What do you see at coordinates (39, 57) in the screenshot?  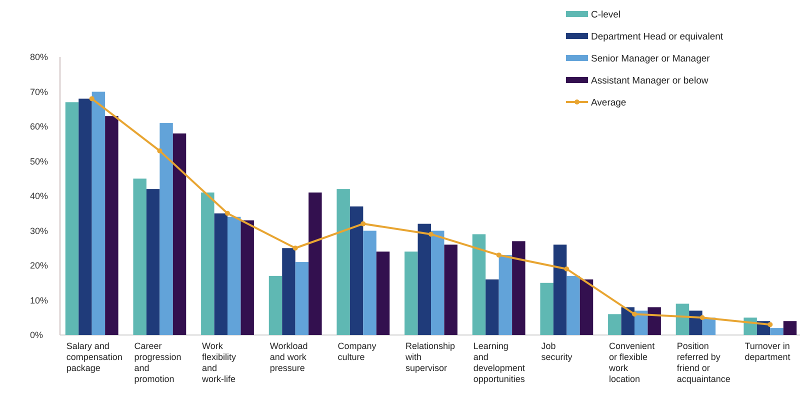 I see `y-tick-label: 80%` at bounding box center [39, 57].